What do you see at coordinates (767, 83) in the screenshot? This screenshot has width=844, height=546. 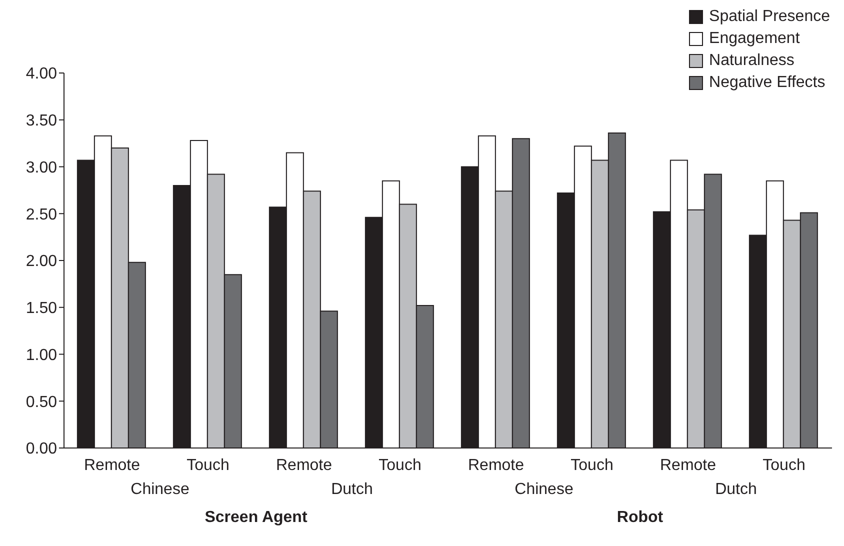 I see `legend-label: Negative Effects` at bounding box center [767, 83].